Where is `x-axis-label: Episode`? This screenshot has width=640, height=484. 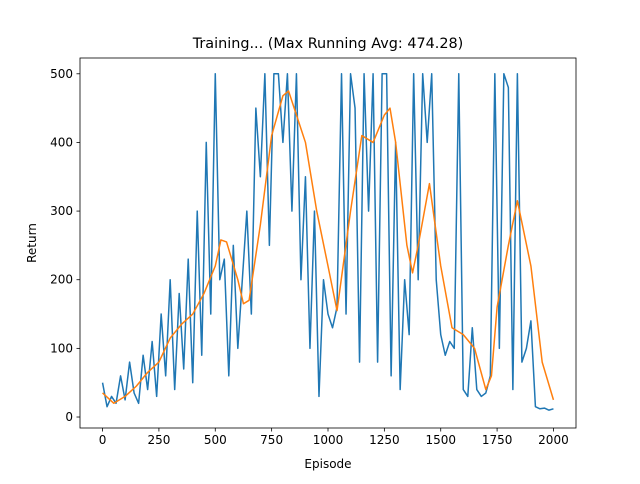 x-axis-label: Episode is located at coordinates (327, 464).